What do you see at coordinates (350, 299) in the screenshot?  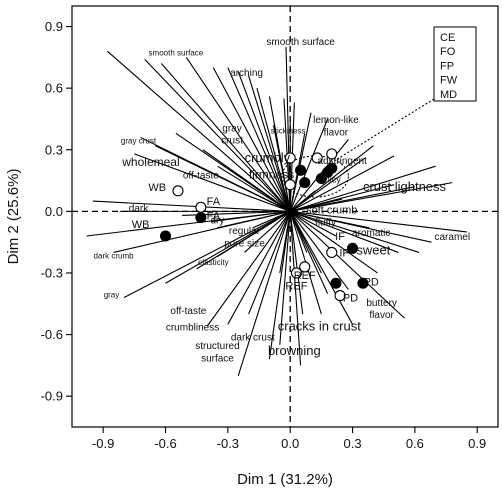 I see `point-label-9: PD` at bounding box center [350, 299].